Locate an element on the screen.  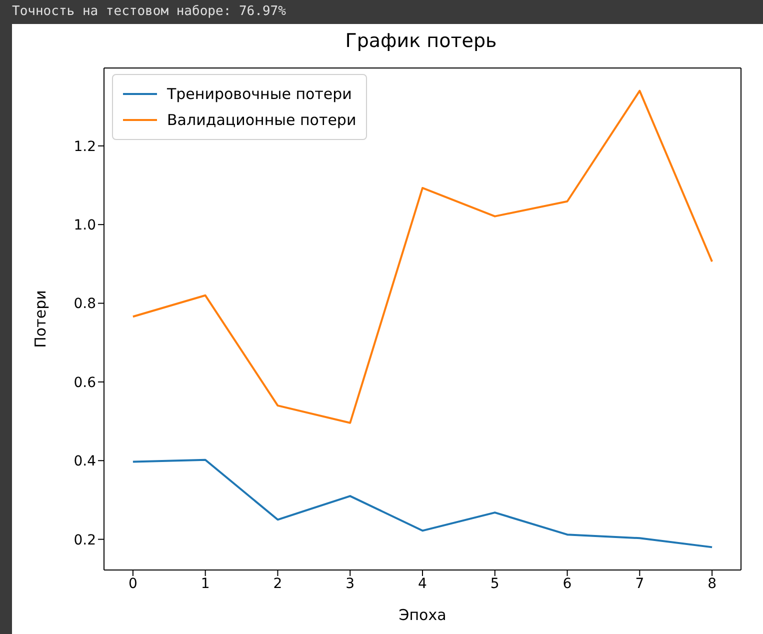
chart-title: График потерь is located at coordinates (421, 42).